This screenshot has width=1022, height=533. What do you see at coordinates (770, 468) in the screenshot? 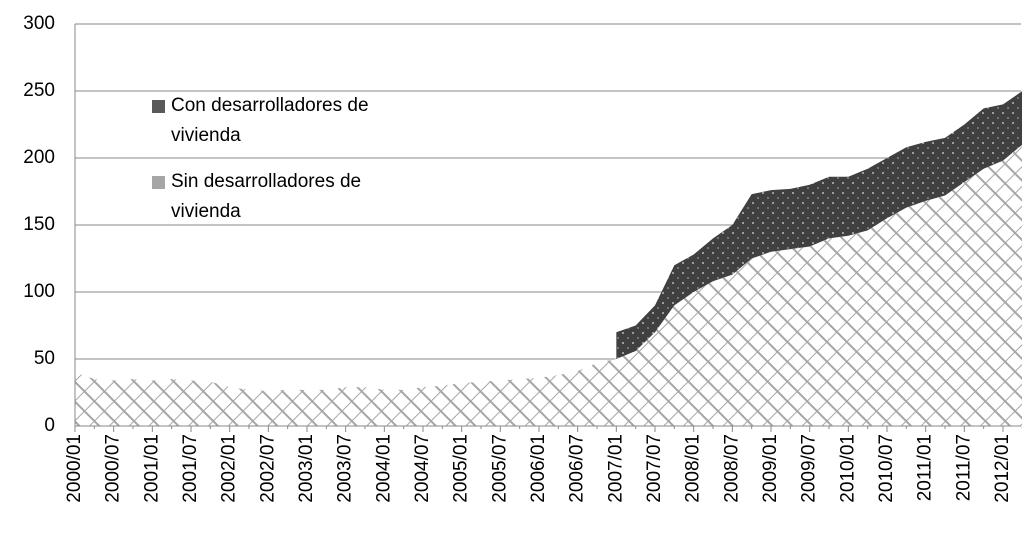
I see `x-tick-label: 2009/01` at bounding box center [770, 468].